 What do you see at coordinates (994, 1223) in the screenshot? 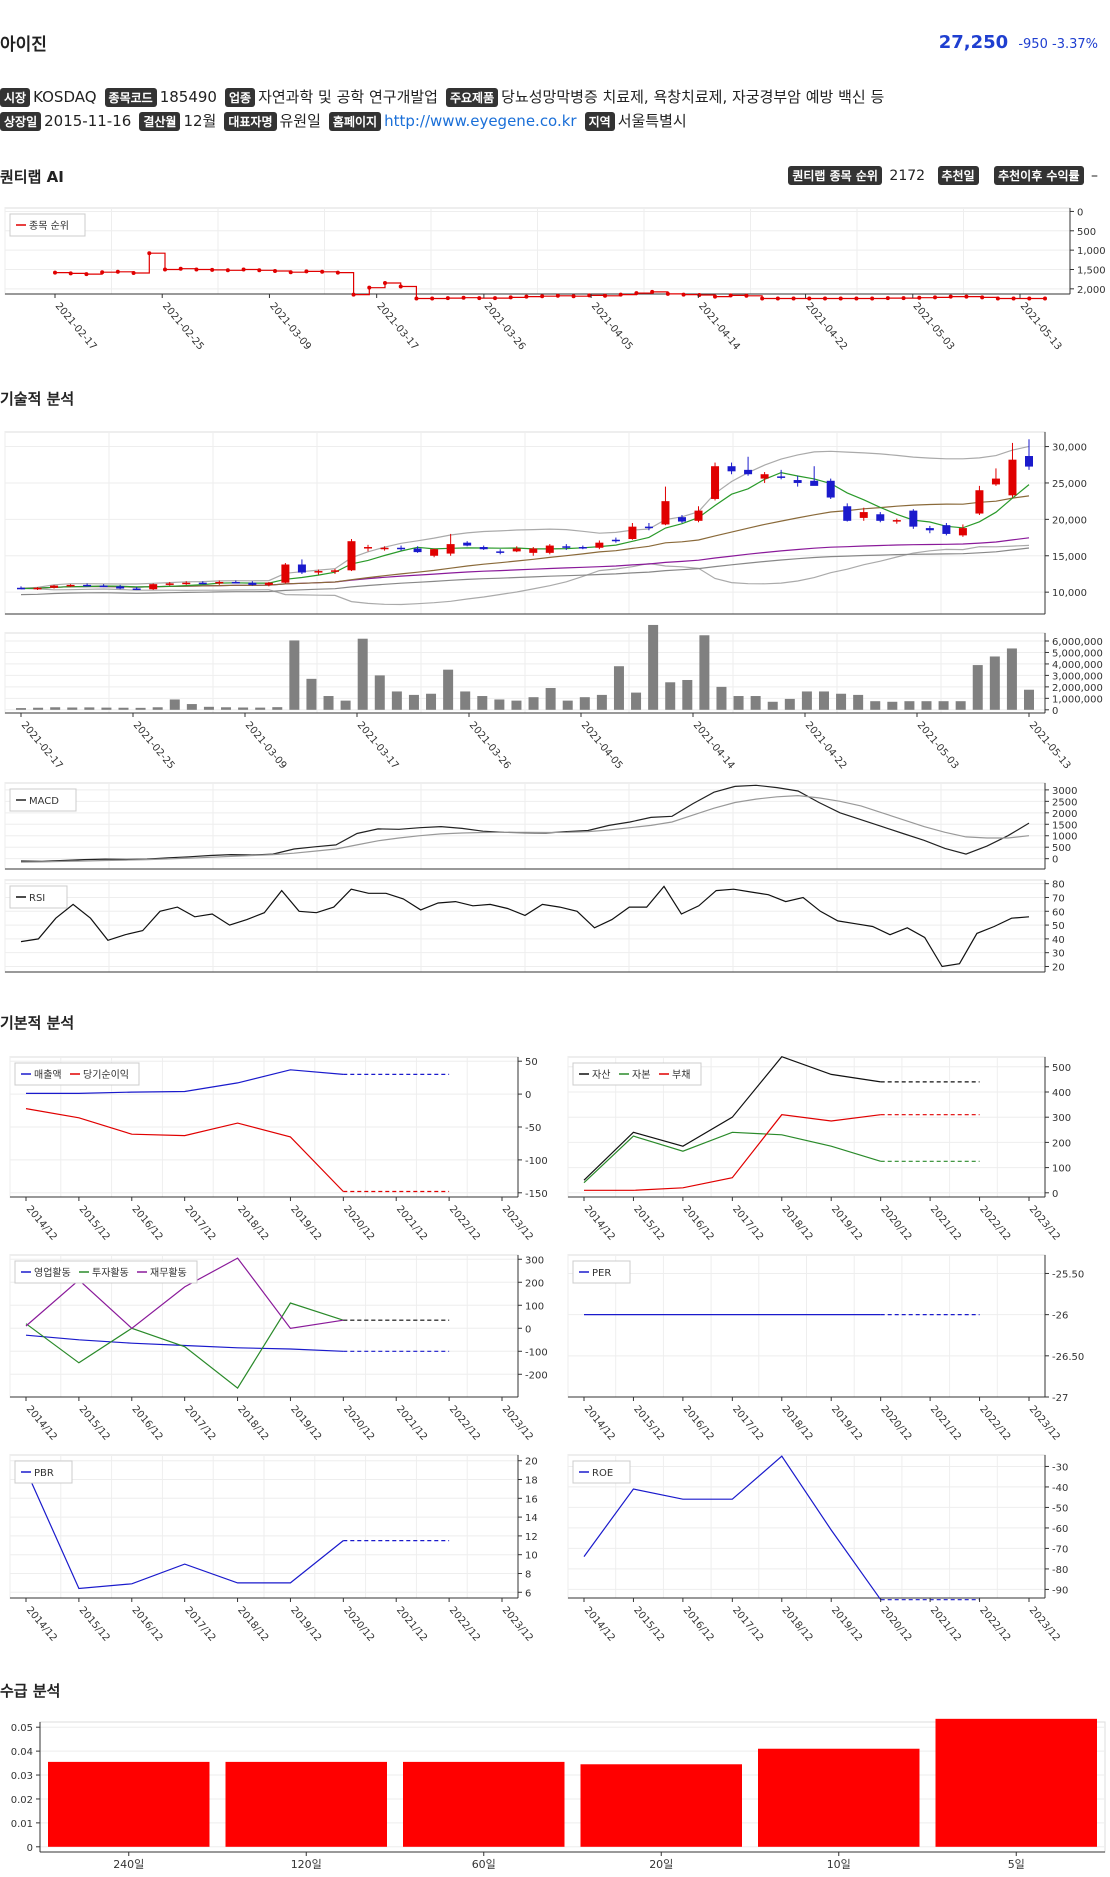
I see `x-tick-label: 2022/12` at bounding box center [994, 1223].